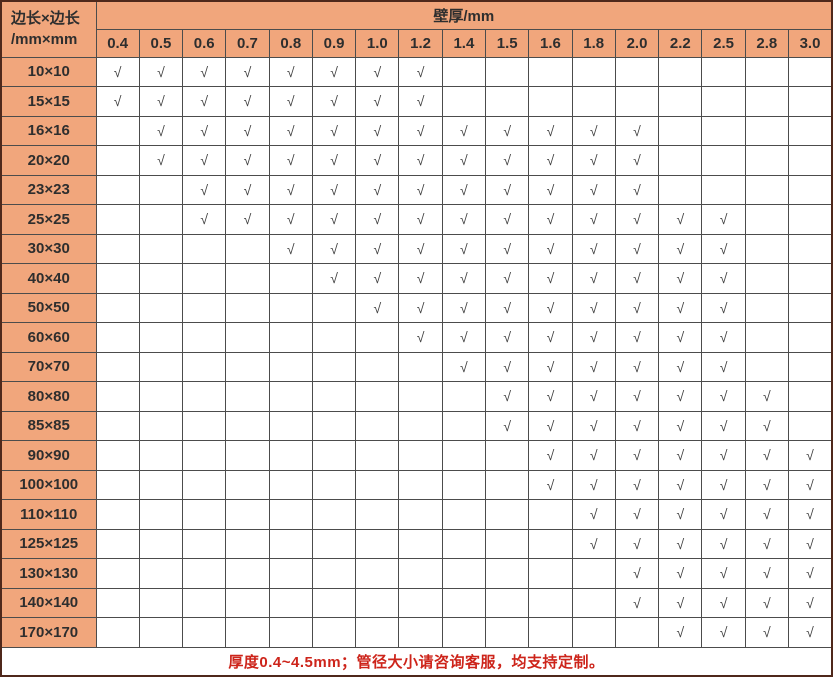 The image size is (833, 677). Describe the element at coordinates (48, 248) in the screenshot. I see `size-row-label: 30×30` at that location.